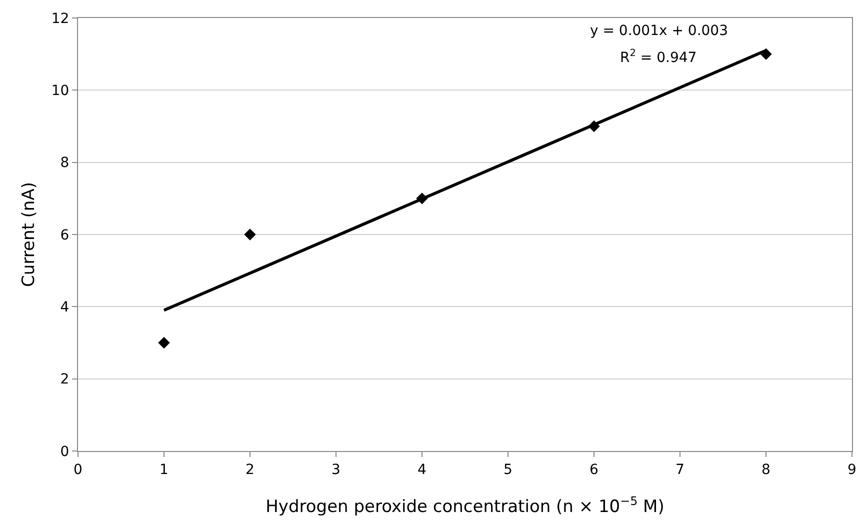 The width and height of the screenshot is (860, 523). Describe the element at coordinates (336, 470) in the screenshot. I see `x-tick-label: 3` at that location.